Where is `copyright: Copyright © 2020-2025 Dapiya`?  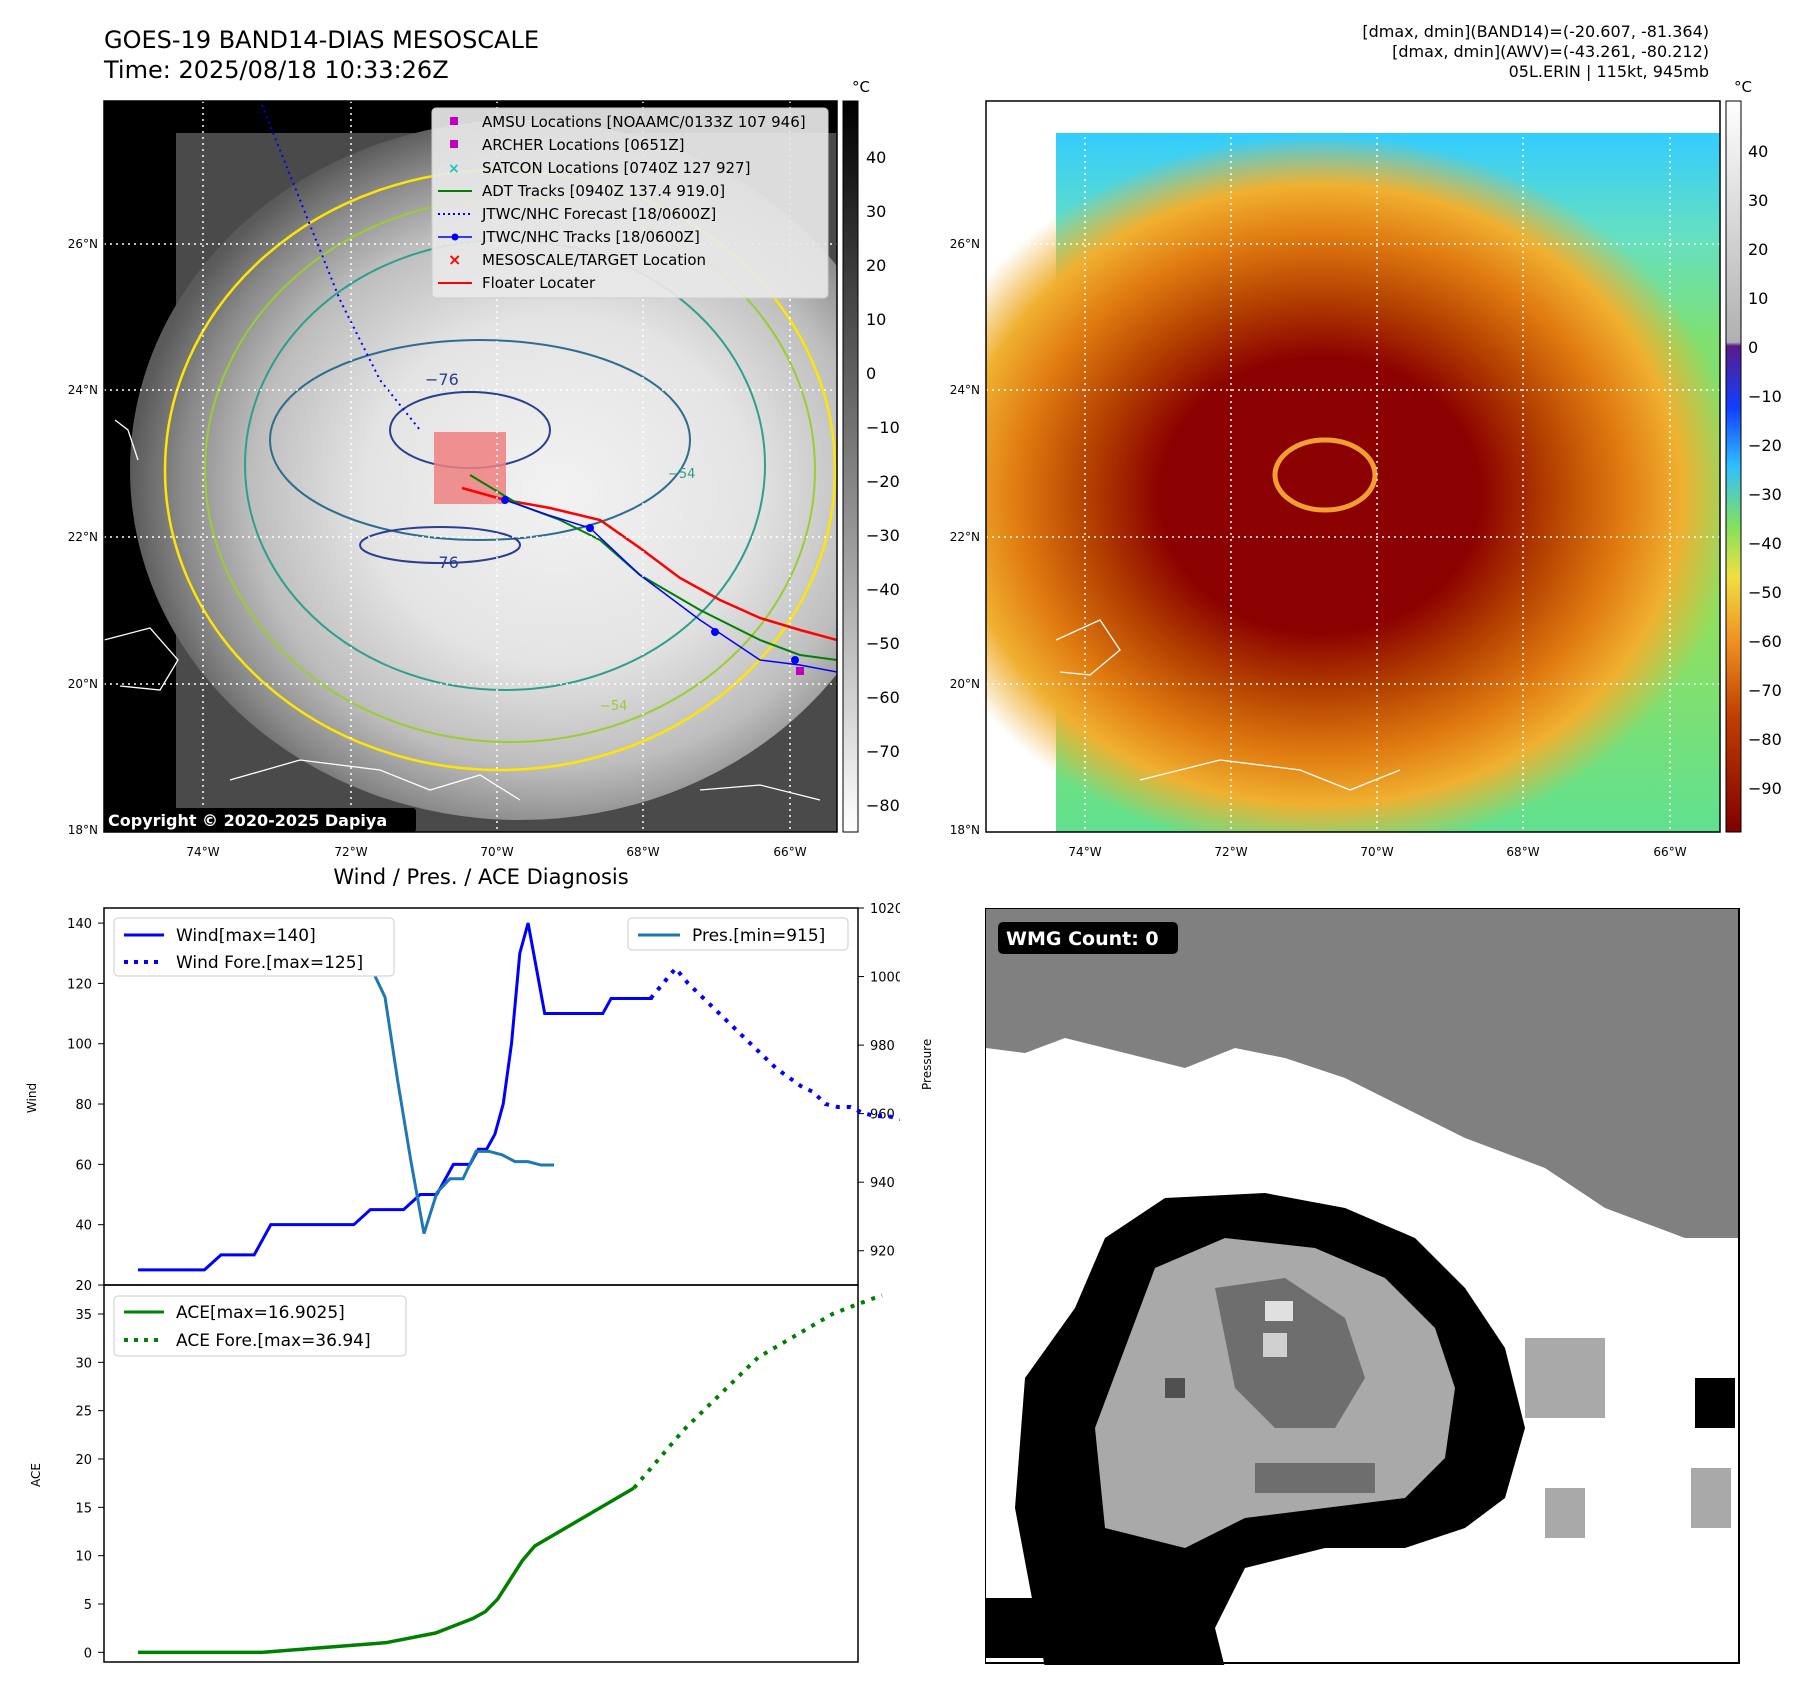 copyright: Copyright © 2020-2025 Dapiya is located at coordinates (247, 820).